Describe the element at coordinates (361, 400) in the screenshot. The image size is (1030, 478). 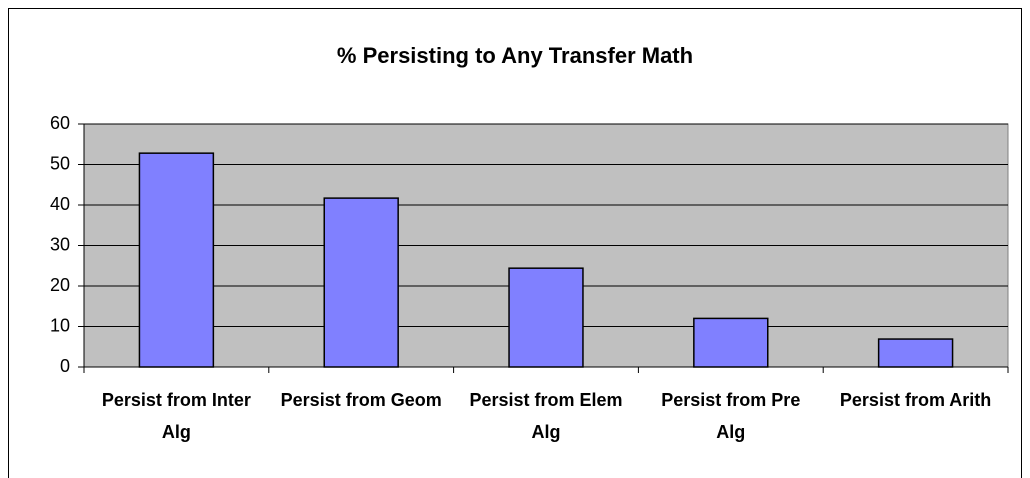
I see `x-tick-label: Persist from Geom` at that location.